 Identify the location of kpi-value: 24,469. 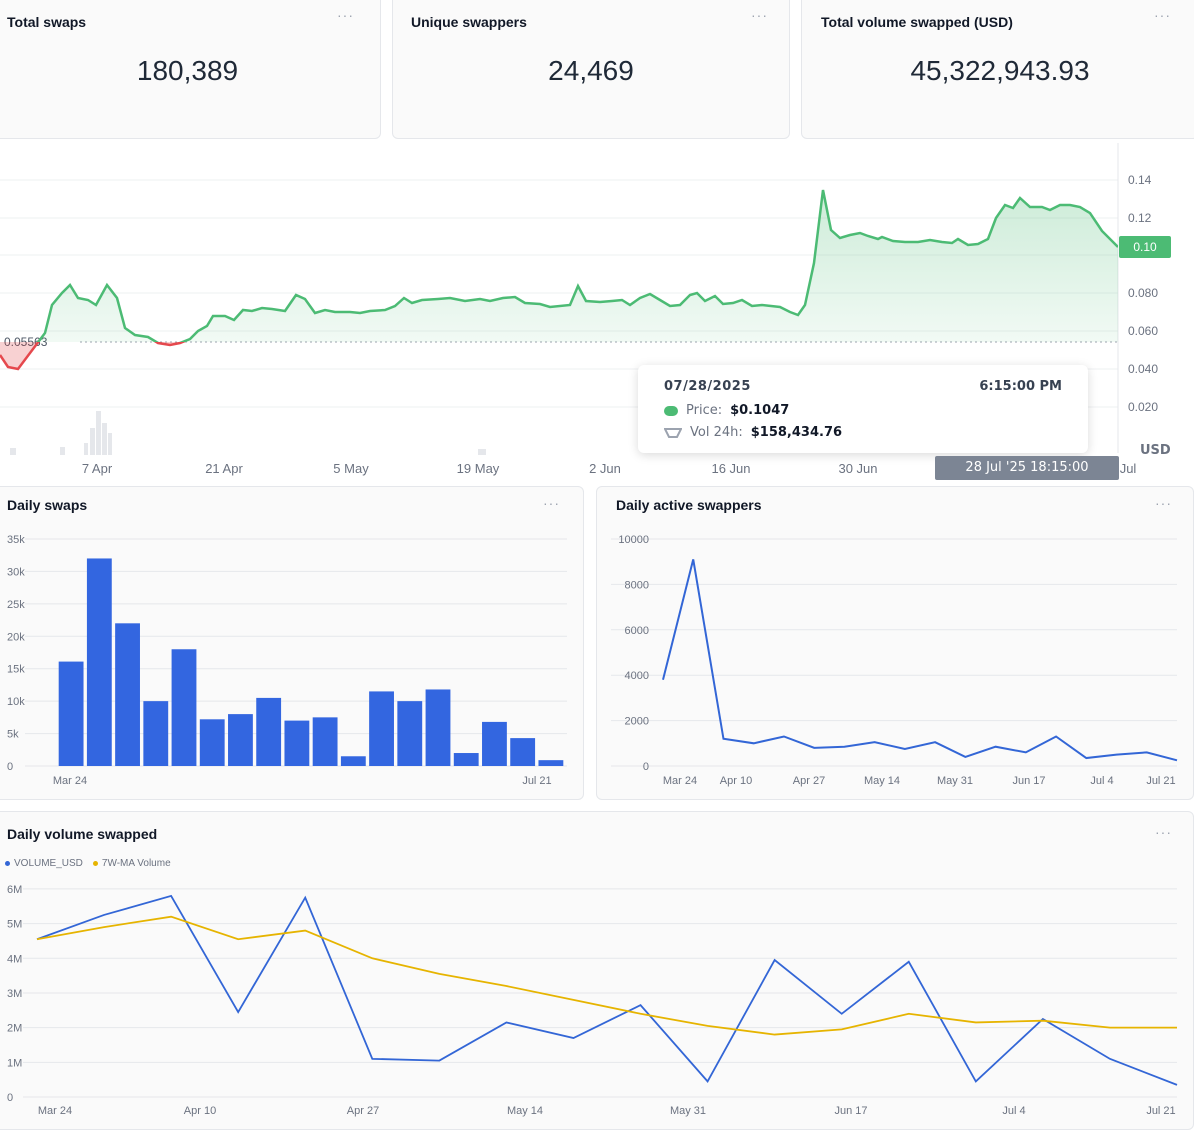
(591, 70).